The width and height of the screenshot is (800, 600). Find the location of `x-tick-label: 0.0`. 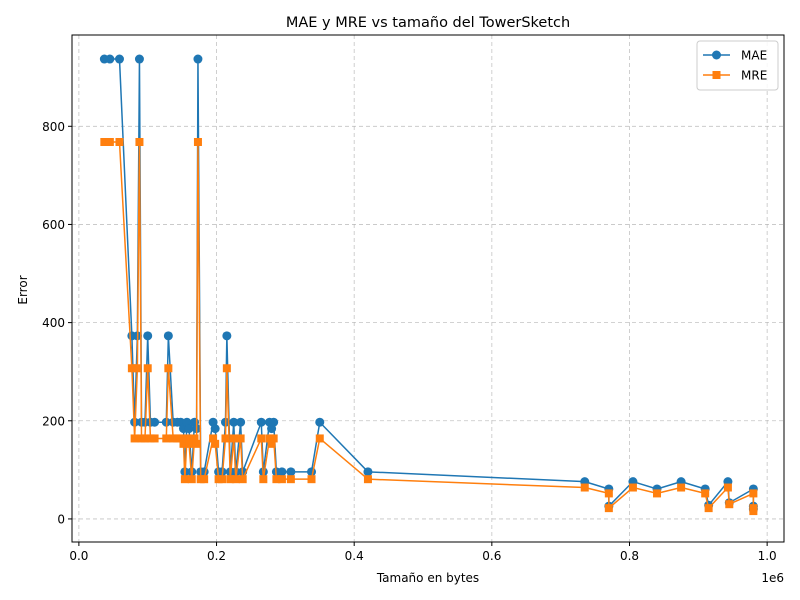

x-tick-label: 0.0 is located at coordinates (78, 556).